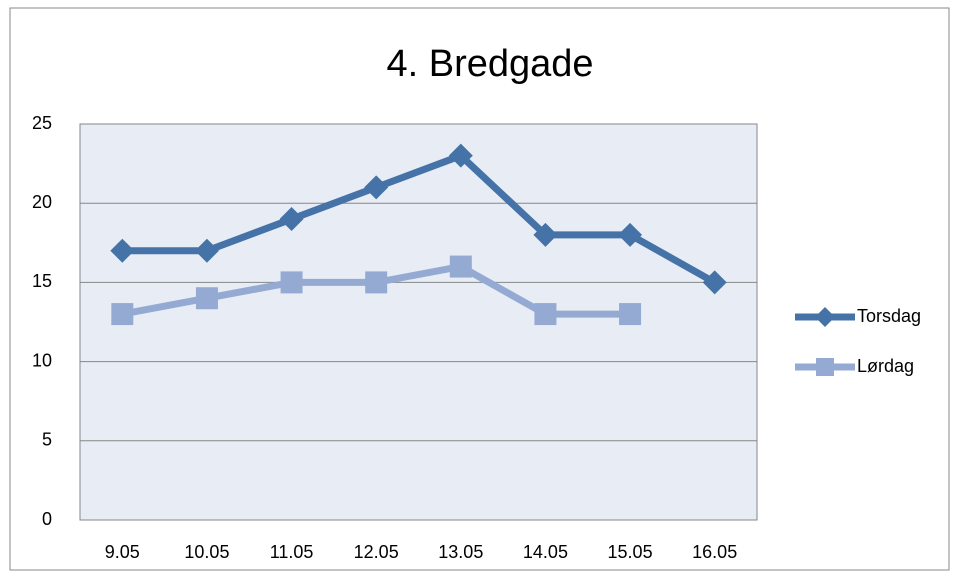 The height and width of the screenshot is (579, 959). What do you see at coordinates (889, 316) in the screenshot?
I see `legend-label: Torsdag` at bounding box center [889, 316].